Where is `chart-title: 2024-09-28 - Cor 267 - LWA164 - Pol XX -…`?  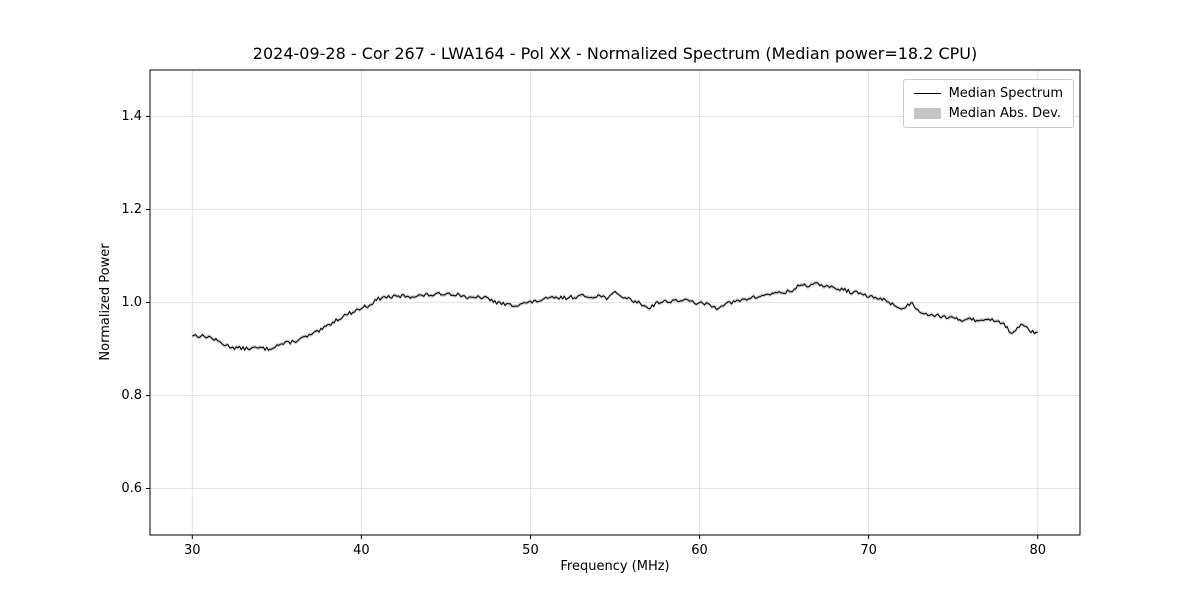 chart-title: 2024-09-28 - Cor 267 - LWA164 - Pol XX -… is located at coordinates (615, 53).